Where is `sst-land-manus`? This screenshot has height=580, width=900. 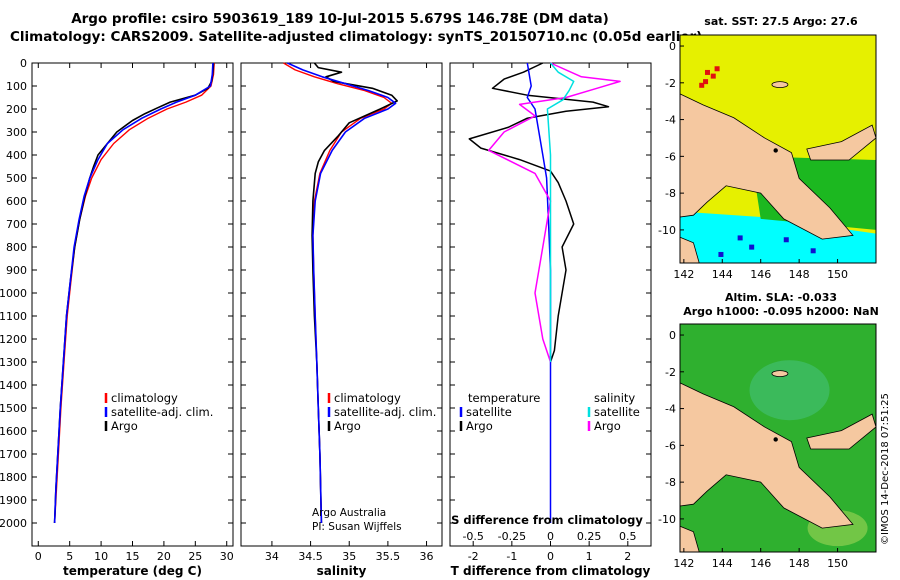
sst-land-manus is located at coordinates (780, 85).